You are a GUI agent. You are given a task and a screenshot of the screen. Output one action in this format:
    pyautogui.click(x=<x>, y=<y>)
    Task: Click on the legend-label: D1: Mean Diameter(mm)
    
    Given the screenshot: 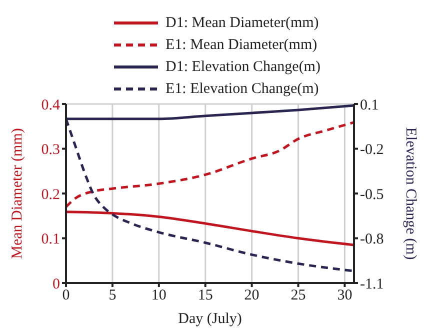 What is the action you would take?
    pyautogui.click(x=242, y=23)
    